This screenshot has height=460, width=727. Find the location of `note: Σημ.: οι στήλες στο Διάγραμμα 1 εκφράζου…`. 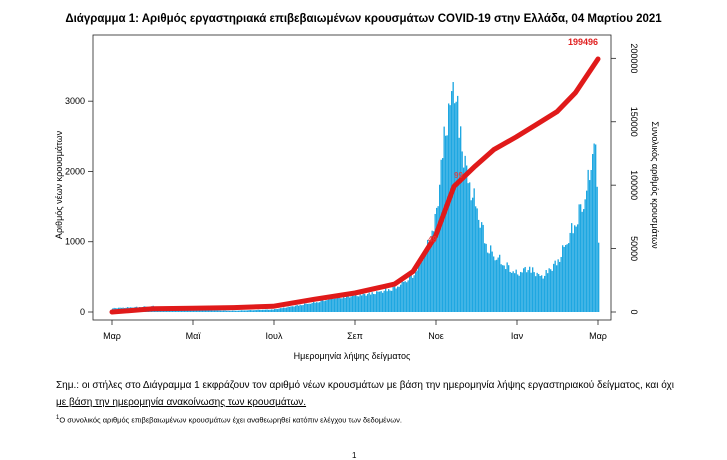

note: Σημ.: οι στήλες στο Διάγραμμα 1 εκφράζου… is located at coordinates (381, 394).